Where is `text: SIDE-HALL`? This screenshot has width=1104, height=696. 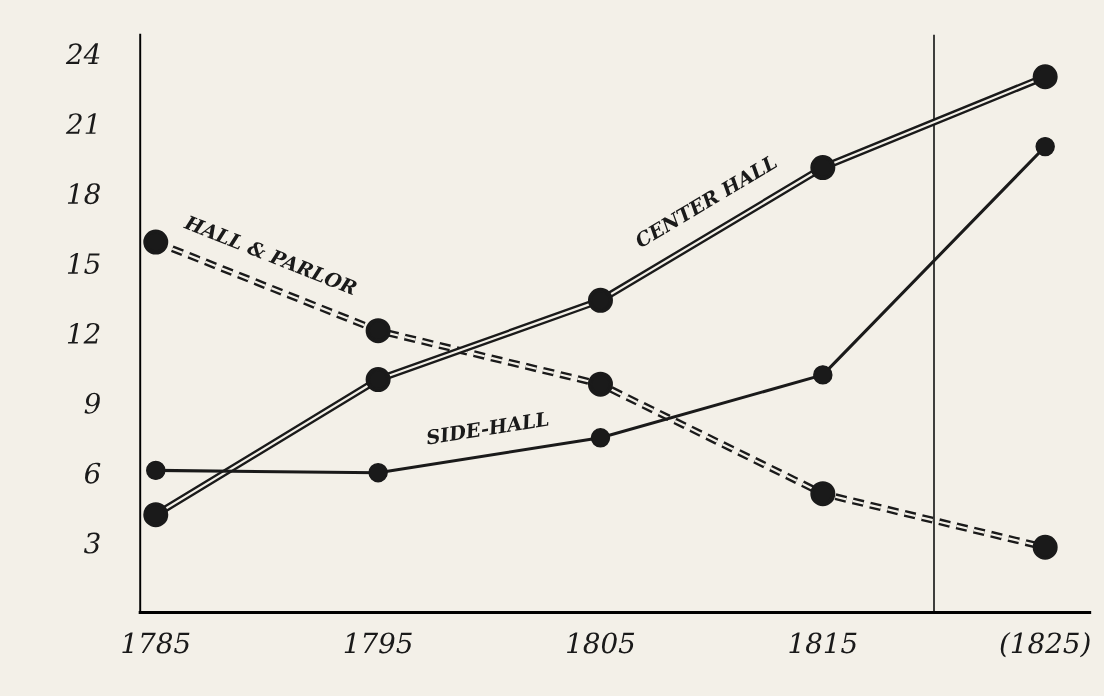
text: SIDE-HALL is located at coordinates (487, 428).